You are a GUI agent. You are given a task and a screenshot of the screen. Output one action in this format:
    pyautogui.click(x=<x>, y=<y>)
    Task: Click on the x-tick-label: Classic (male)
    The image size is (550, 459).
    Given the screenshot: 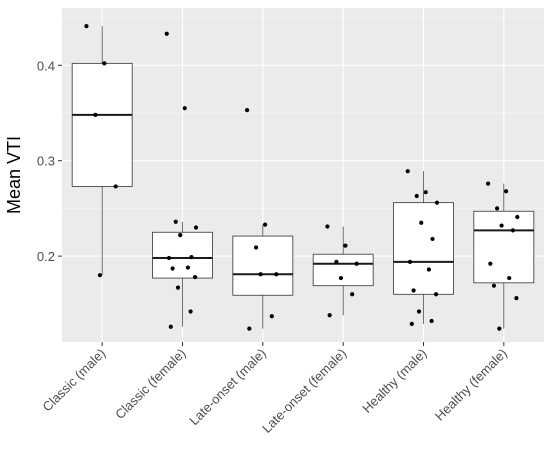 What is the action you would take?
    pyautogui.click(x=73, y=380)
    